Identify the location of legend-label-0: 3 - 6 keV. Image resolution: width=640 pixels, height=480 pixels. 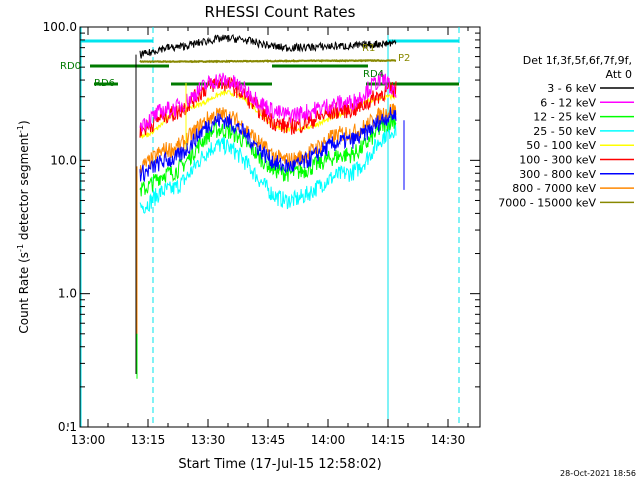
(571, 88).